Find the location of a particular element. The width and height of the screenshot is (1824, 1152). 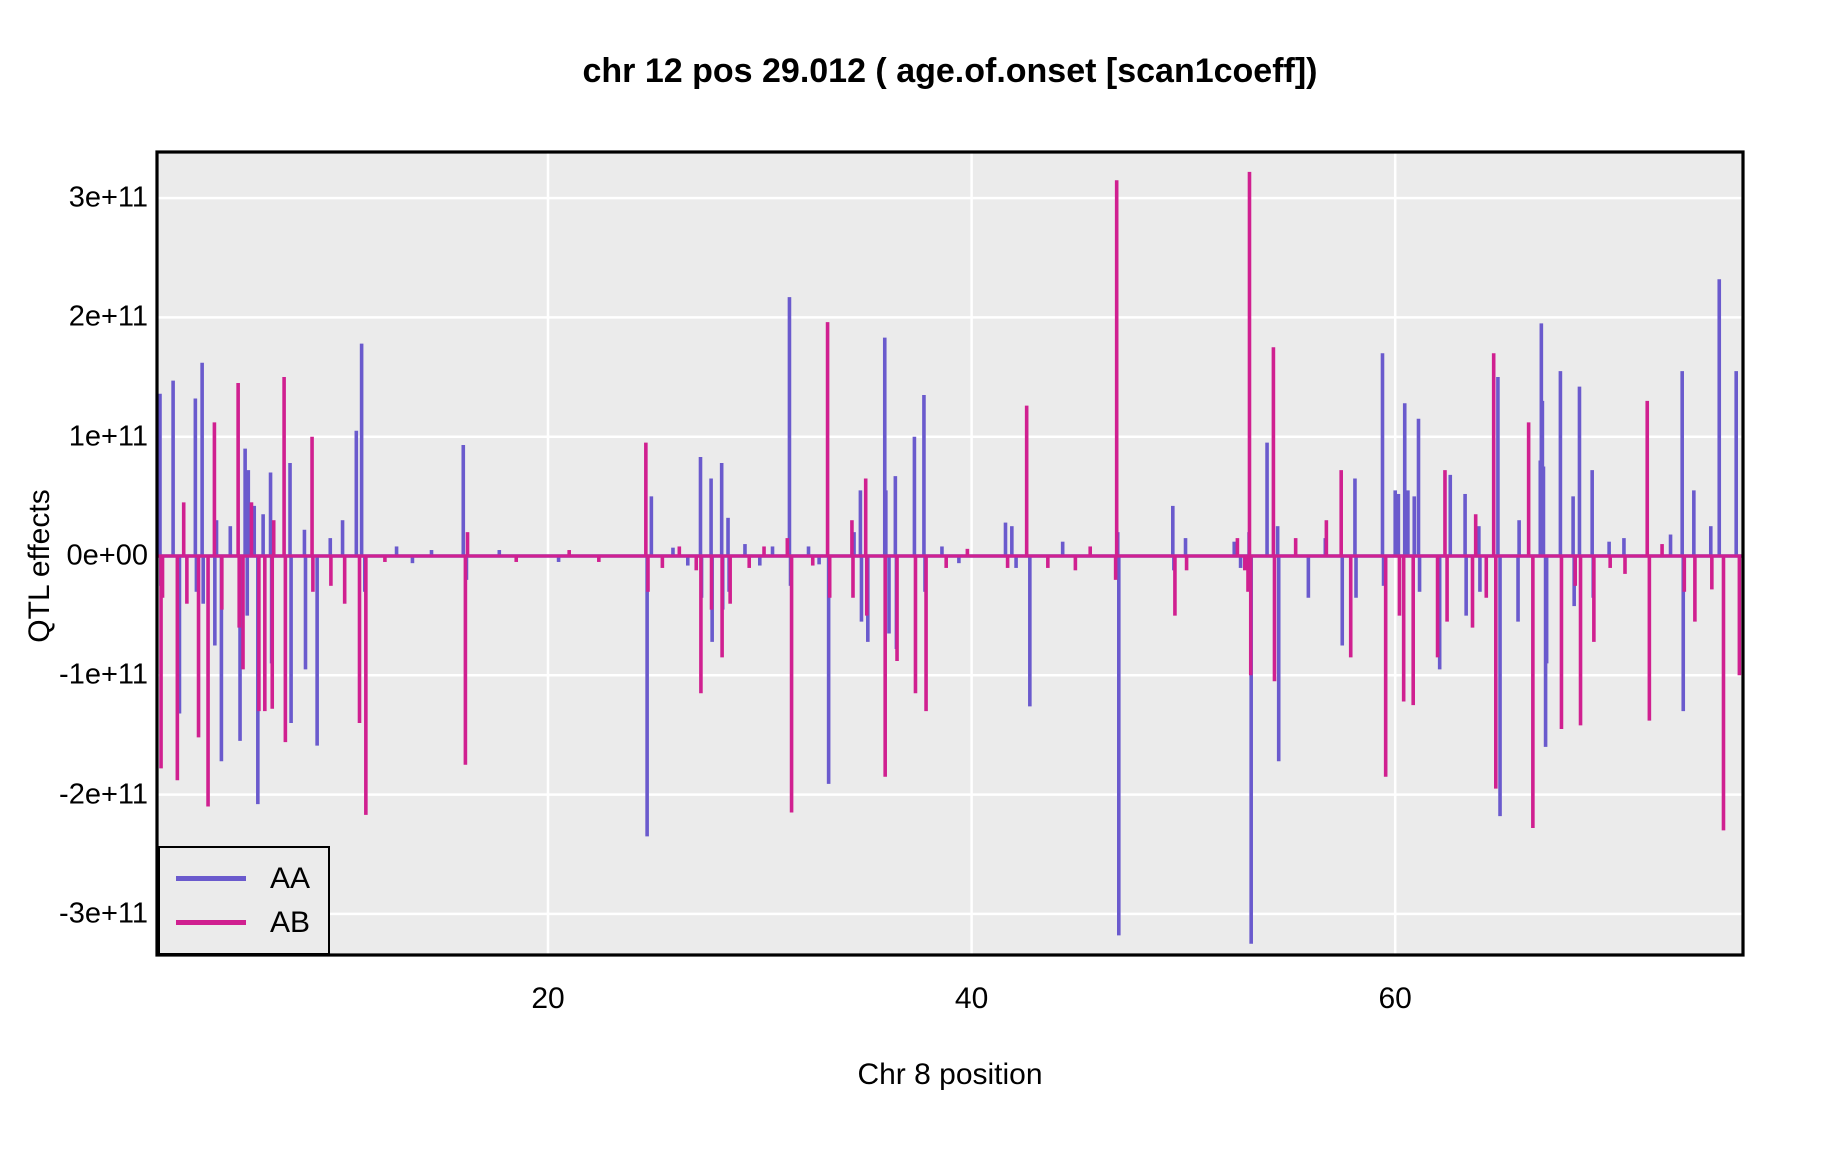

x-tick-label: 20 is located at coordinates (548, 998).